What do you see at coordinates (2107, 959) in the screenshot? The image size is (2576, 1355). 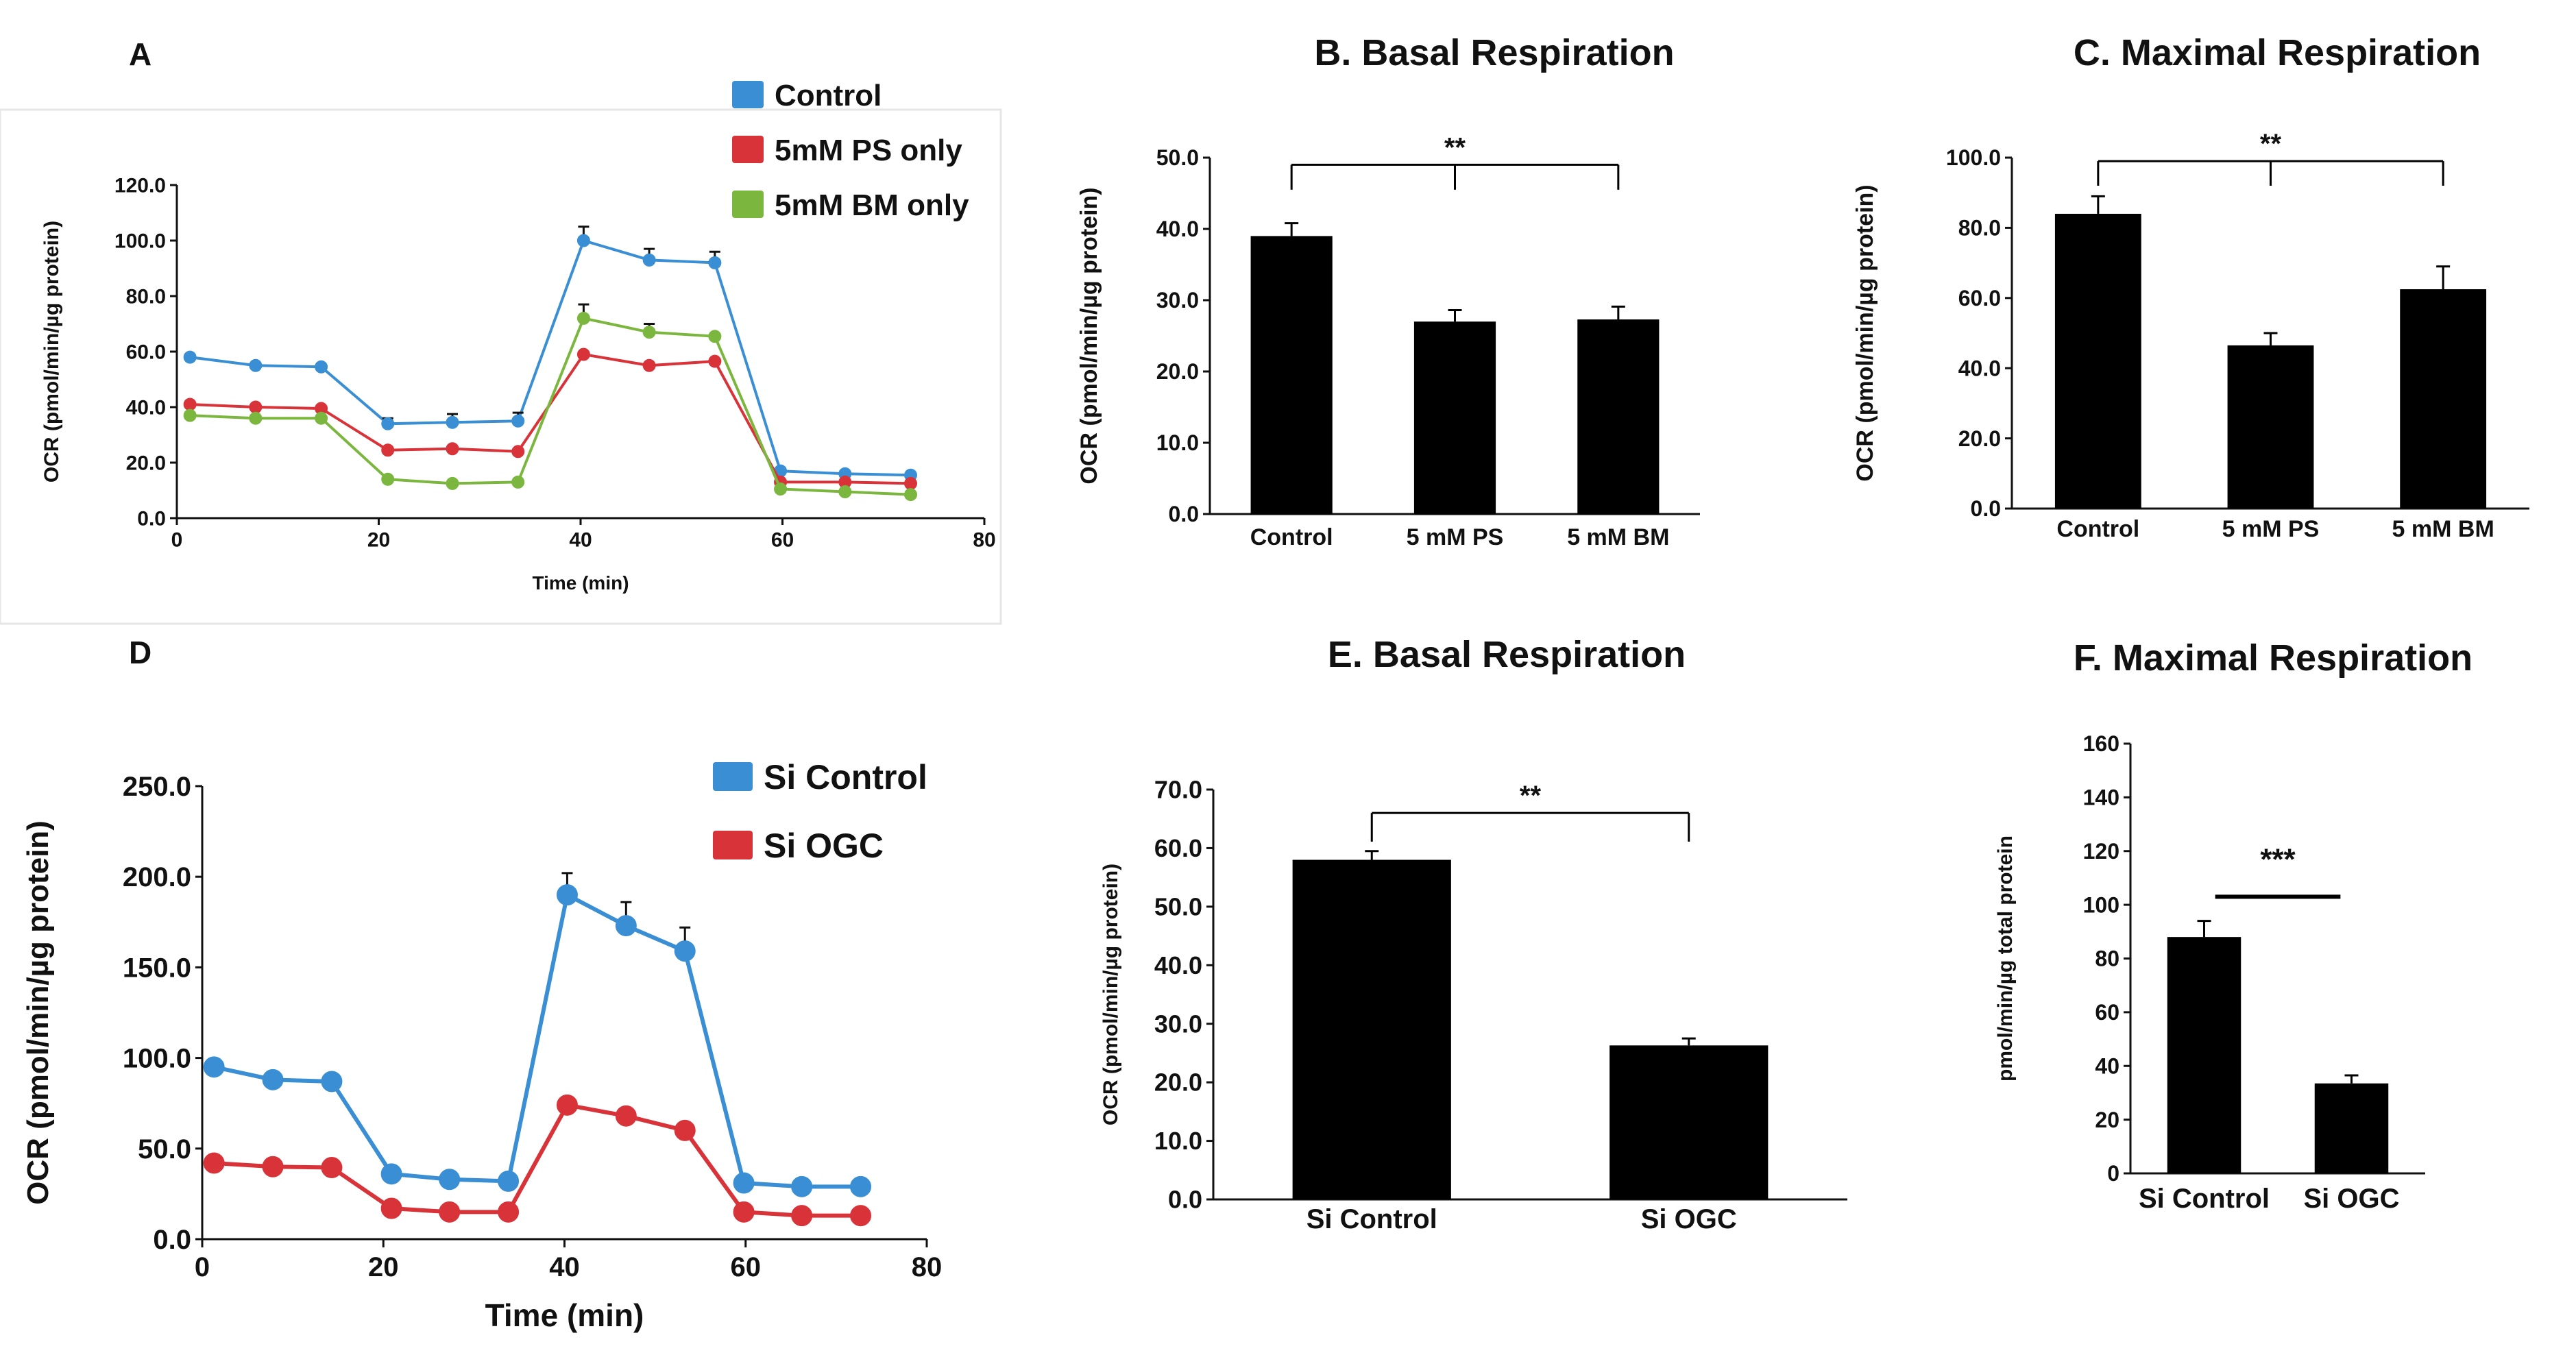 I see `y-tick-label: 80` at bounding box center [2107, 959].